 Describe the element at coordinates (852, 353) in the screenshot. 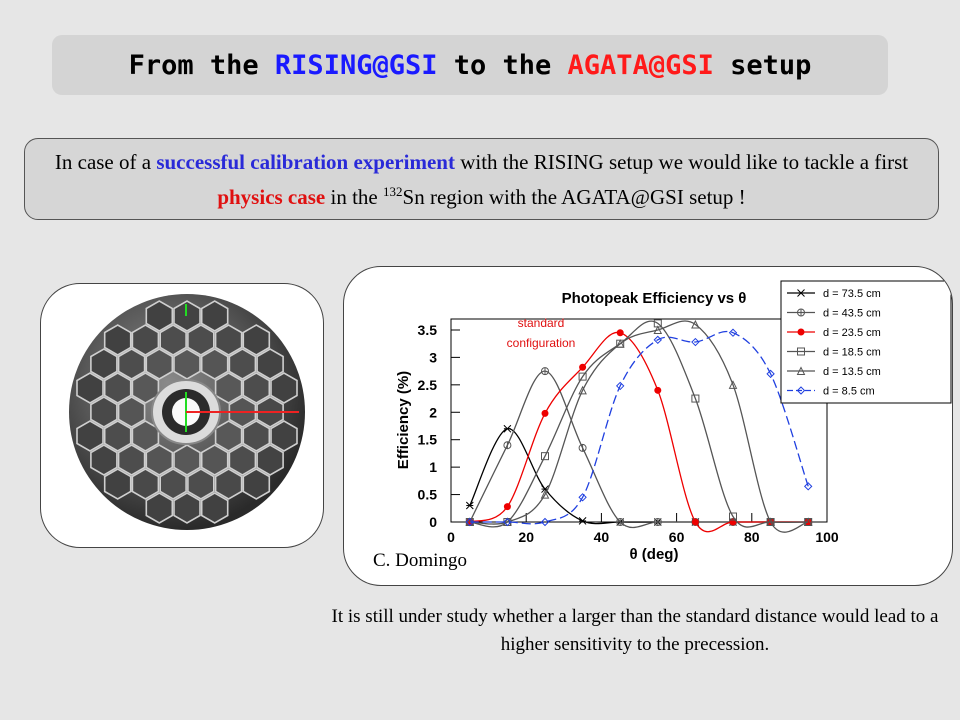

I see `legend-label: d = 18.5 cm` at that location.